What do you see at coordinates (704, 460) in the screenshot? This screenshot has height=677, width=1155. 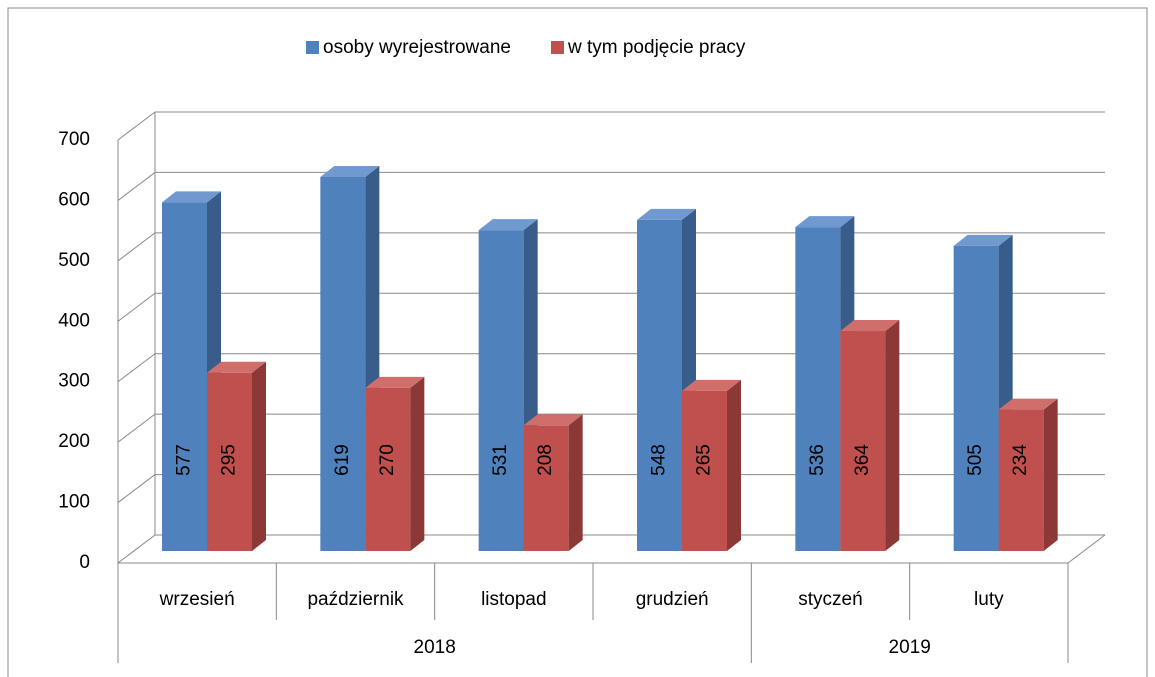 I see `value-label: 265` at bounding box center [704, 460].